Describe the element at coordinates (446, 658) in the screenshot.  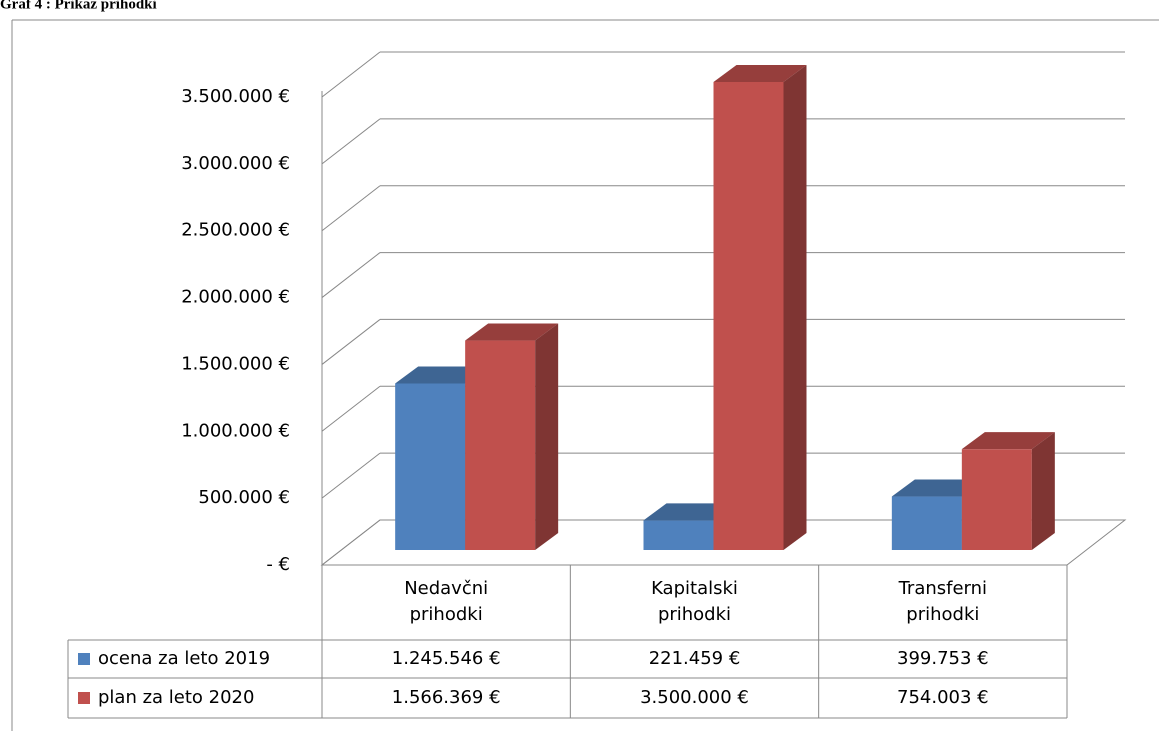
I see `table-value: 1.245.546 €` at that location.